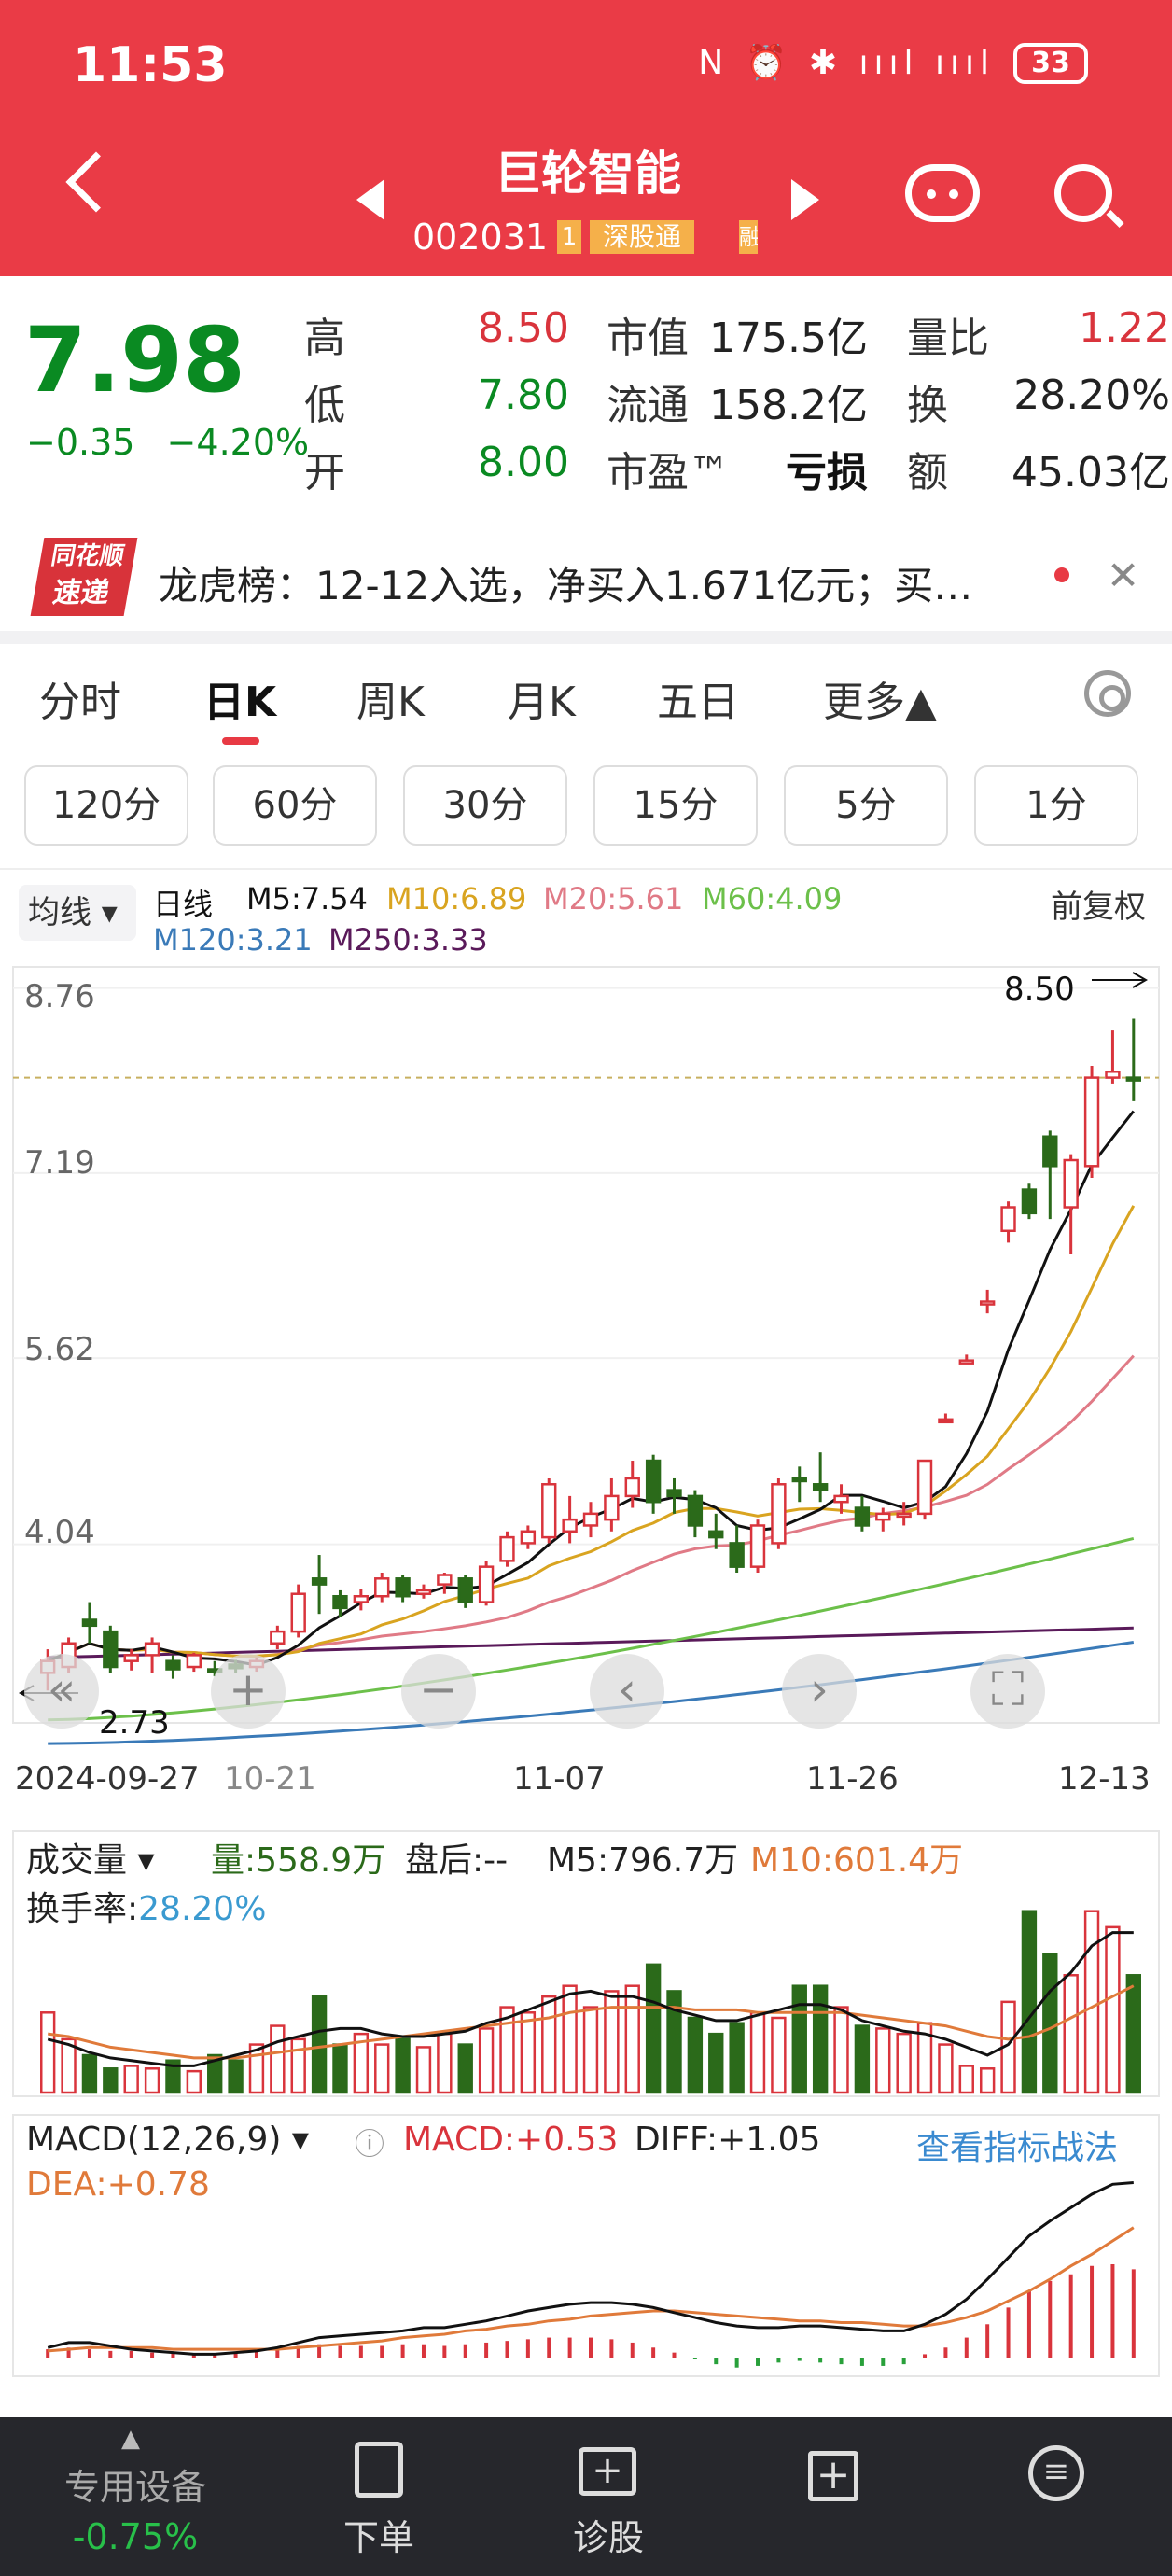 This screenshot has height=2576, width=1172. What do you see at coordinates (591, 2289) in the screenshot?
I see `dea-line` at bounding box center [591, 2289].